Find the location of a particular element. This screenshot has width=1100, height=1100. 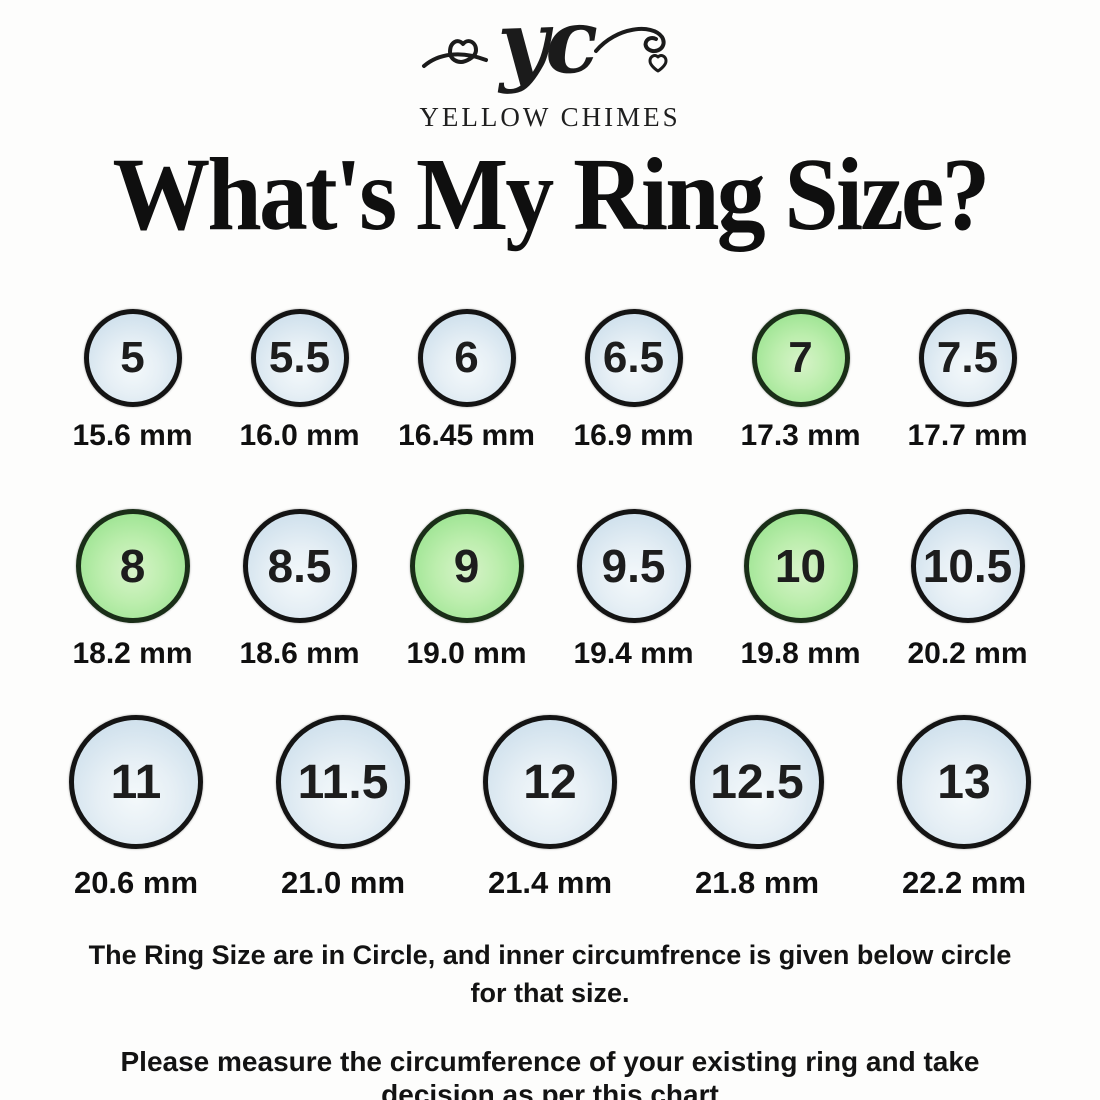

ring-size-cell: 12.5 21.8 mm is located at coordinates (757, 808).